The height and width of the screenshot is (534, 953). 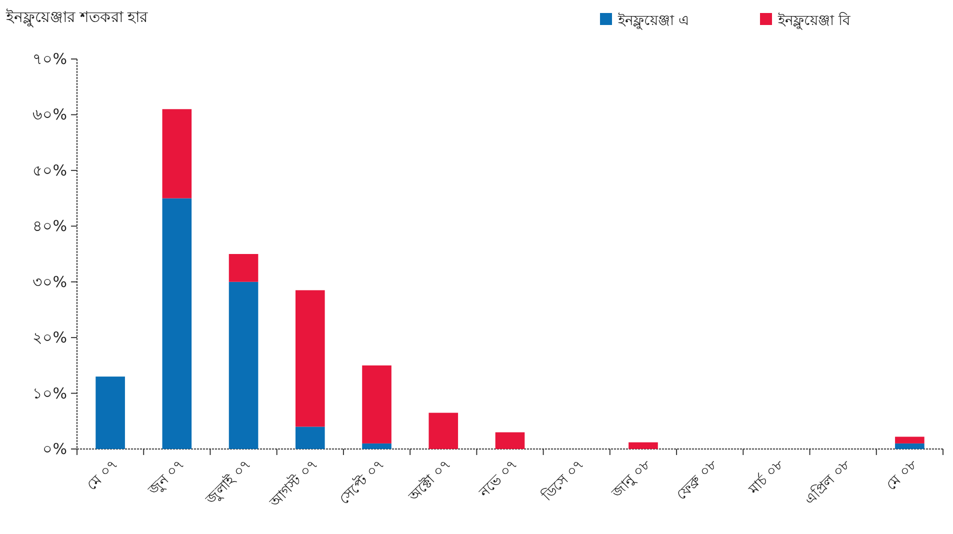 What do you see at coordinates (77, 17) in the screenshot?
I see `chart-title: ইনফ্লুয়েঞ্জার শতকরা হার` at bounding box center [77, 17].